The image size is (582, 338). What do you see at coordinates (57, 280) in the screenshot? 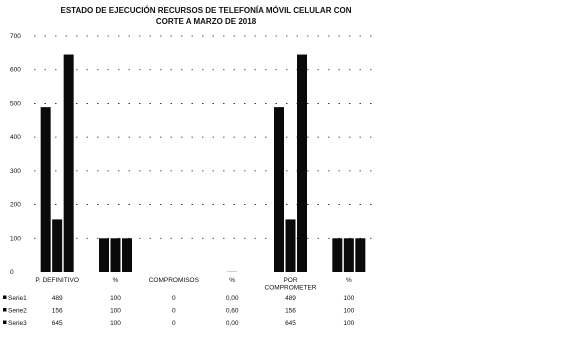
I see `x-category-label: P. DEFINITIVO` at bounding box center [57, 280].